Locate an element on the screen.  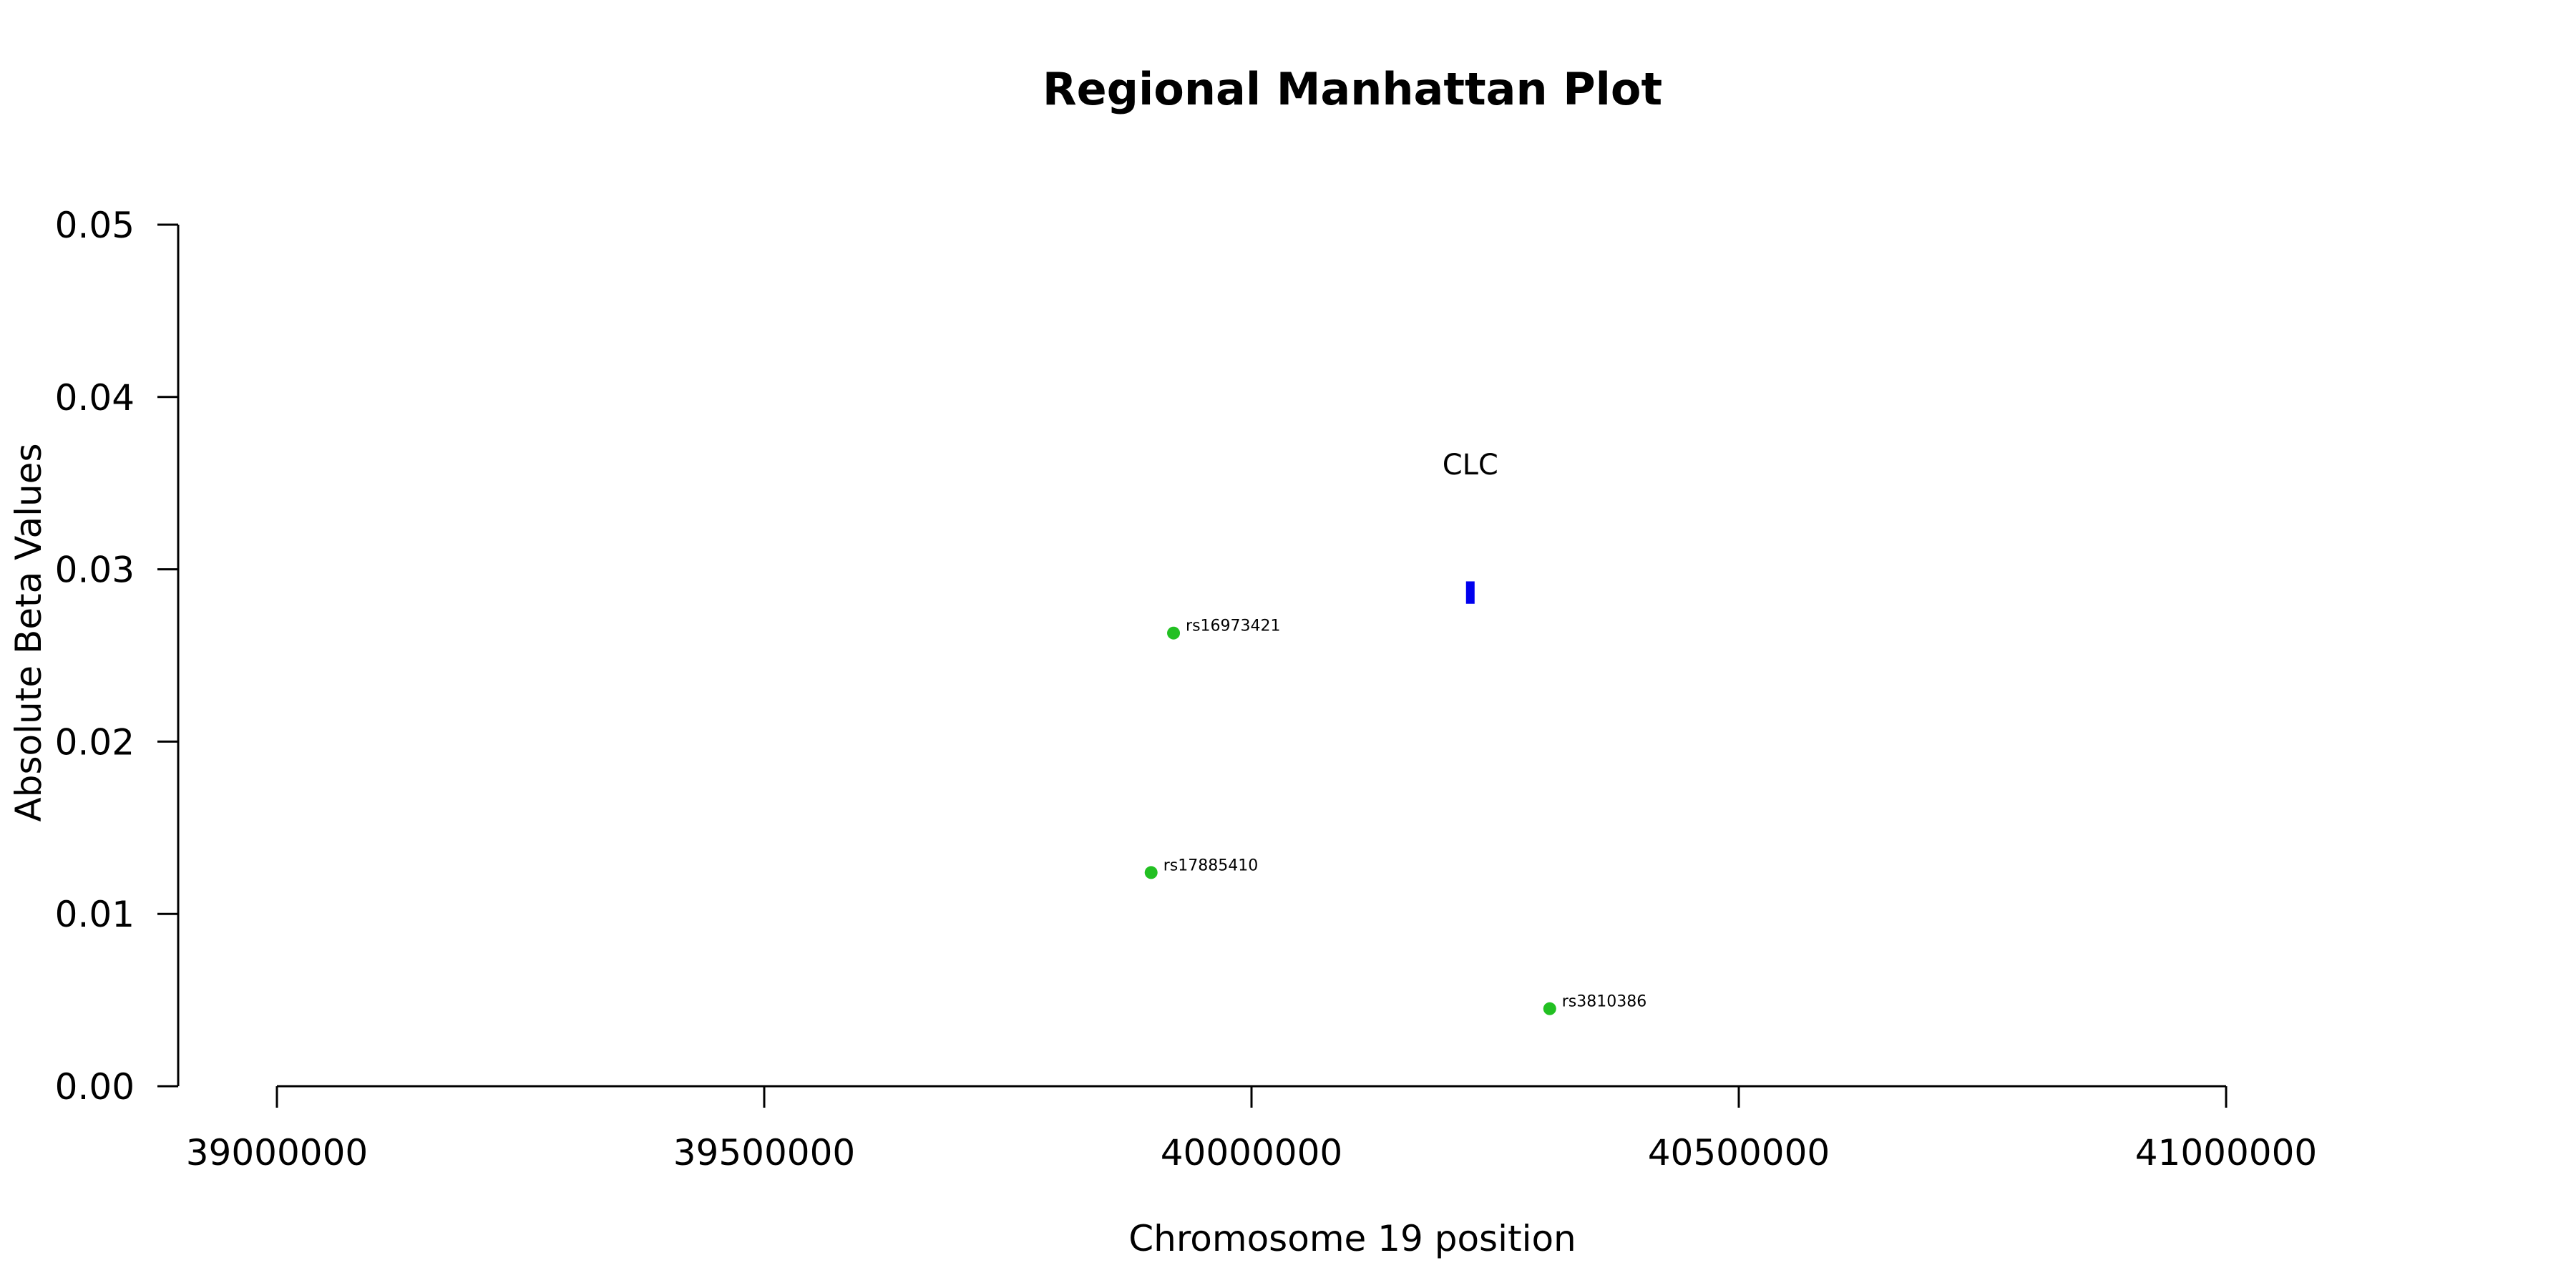
data-points: rs16973421 rs17885410 rs3810386 is located at coordinates (1395, 816).